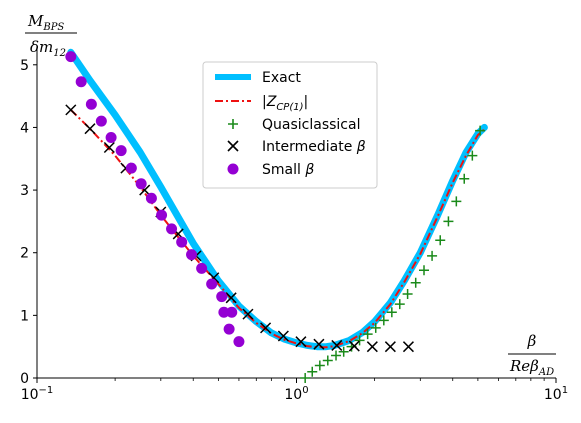 This screenshot has height=423, width=581. I want to click on svg-text: MBPS, so click(45, 22).